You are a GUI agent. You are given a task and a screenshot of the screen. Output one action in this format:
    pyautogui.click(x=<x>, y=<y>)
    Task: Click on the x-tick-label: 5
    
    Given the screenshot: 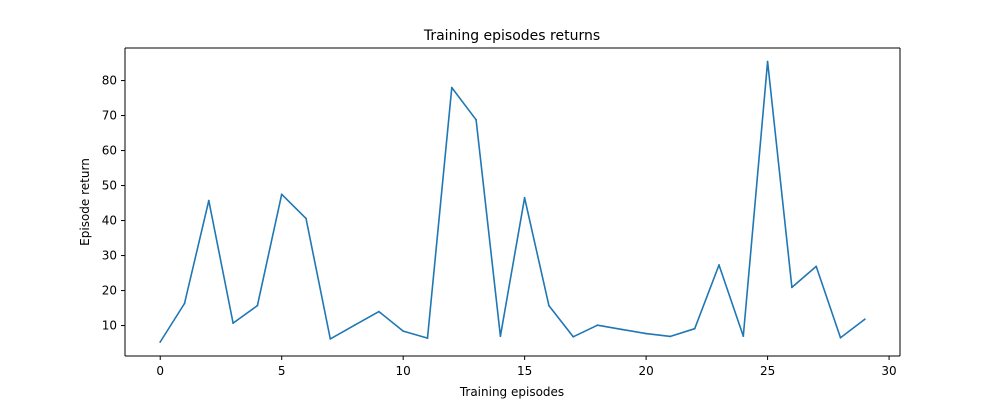 What is the action you would take?
    pyautogui.click(x=282, y=371)
    